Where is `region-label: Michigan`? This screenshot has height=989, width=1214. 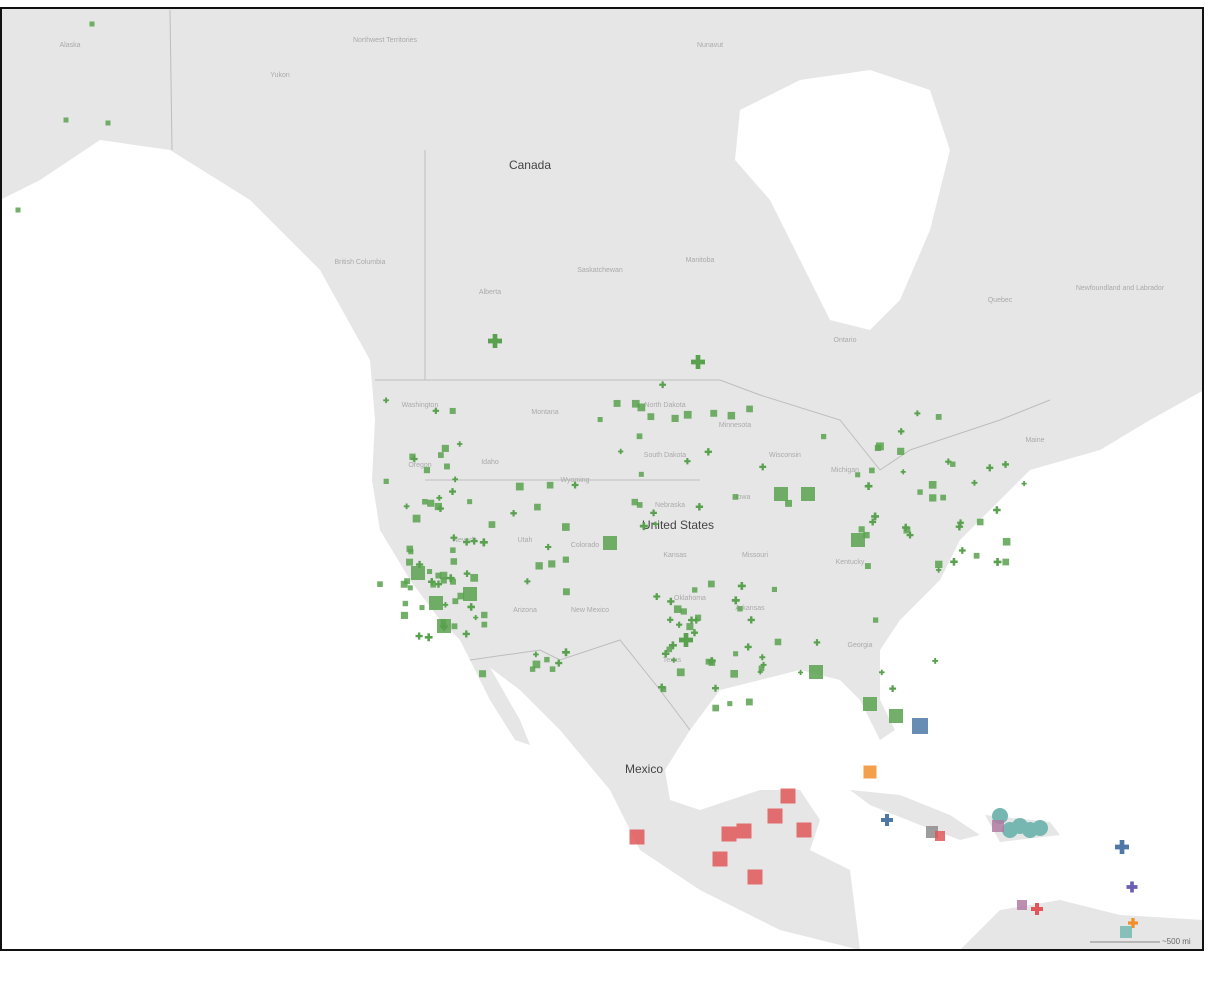
region-label: Michigan is located at coordinates (845, 470).